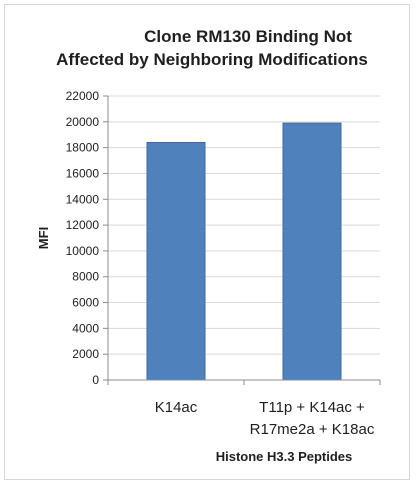  Describe the element at coordinates (312, 407) in the screenshot. I see `x-category-label: T11p + K14ac +` at that location.